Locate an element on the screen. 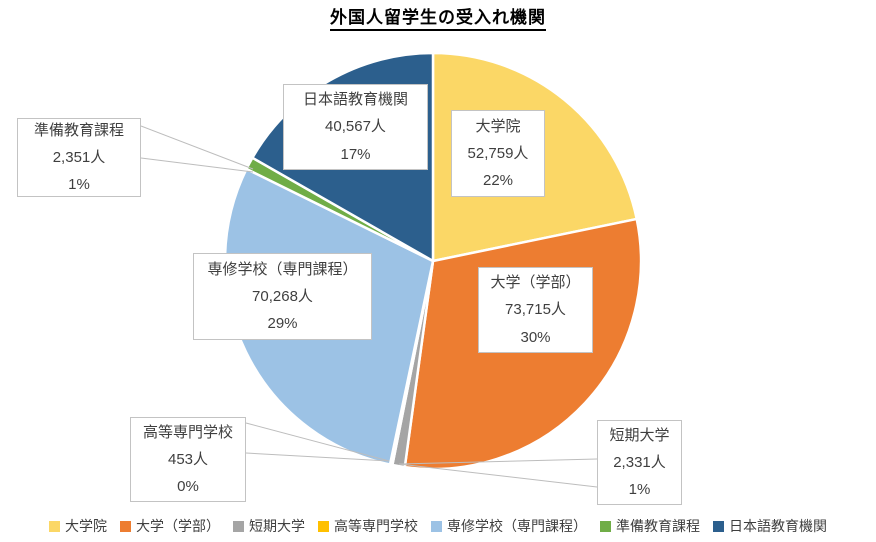 This screenshot has height=542, width=876. callout-senshu-gakko: 専修学校（専門課程） 70,268人 29% is located at coordinates (282, 296).